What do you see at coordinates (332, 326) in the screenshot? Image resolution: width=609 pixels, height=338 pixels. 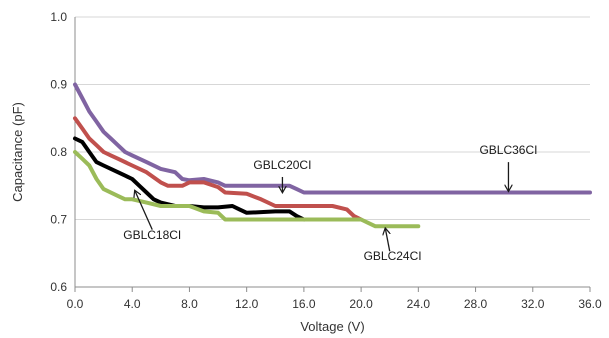 I see `x-axis-title: Voltage (V)` at bounding box center [332, 326].